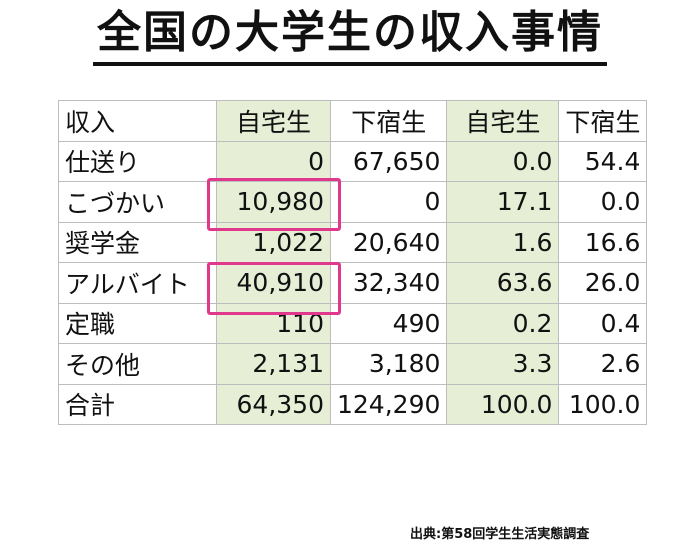 The image size is (700, 557). I want to click on page-title: 全国の大学生の収入事情, so click(350, 36).